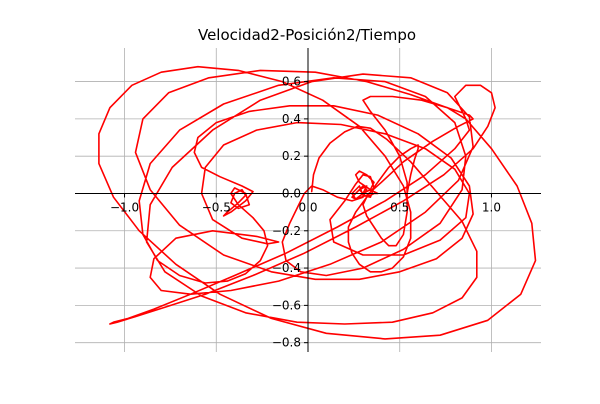 The height and width of the screenshot is (404, 600). I want to click on y-tick-label: −0.8, so click(286, 343).